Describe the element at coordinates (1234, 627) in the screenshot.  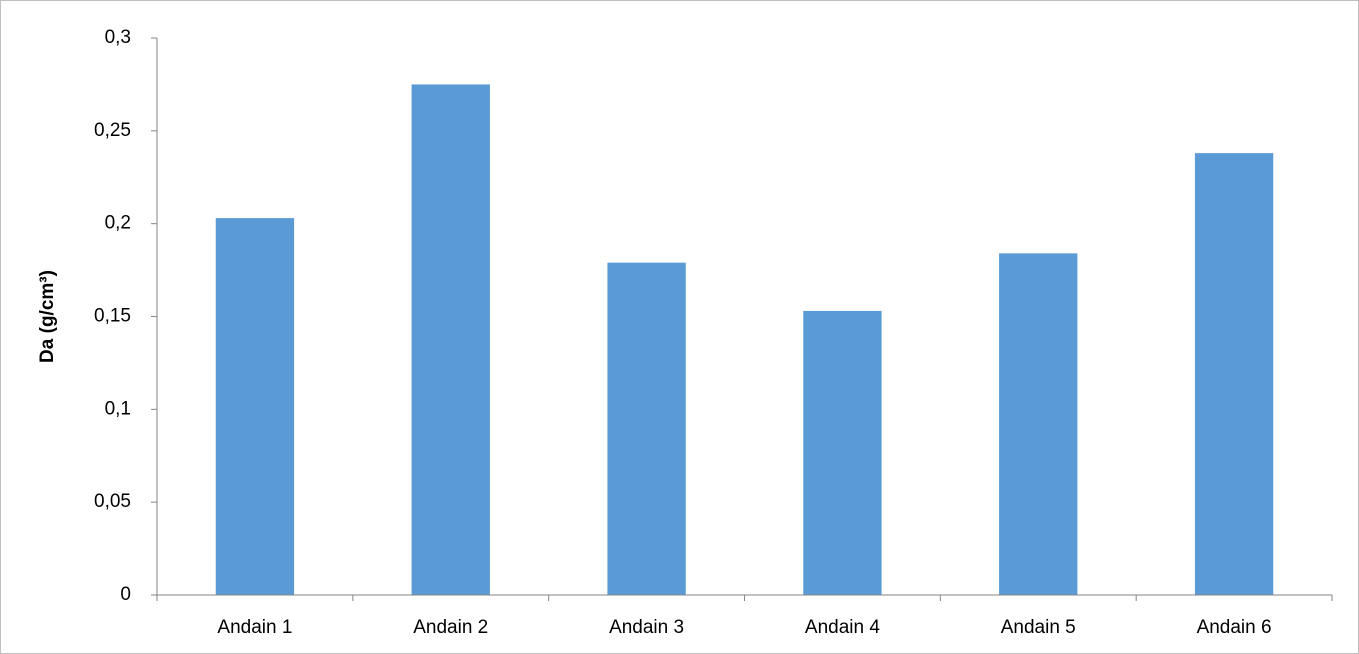
I see `x-tick-label: Andain 6` at that location.